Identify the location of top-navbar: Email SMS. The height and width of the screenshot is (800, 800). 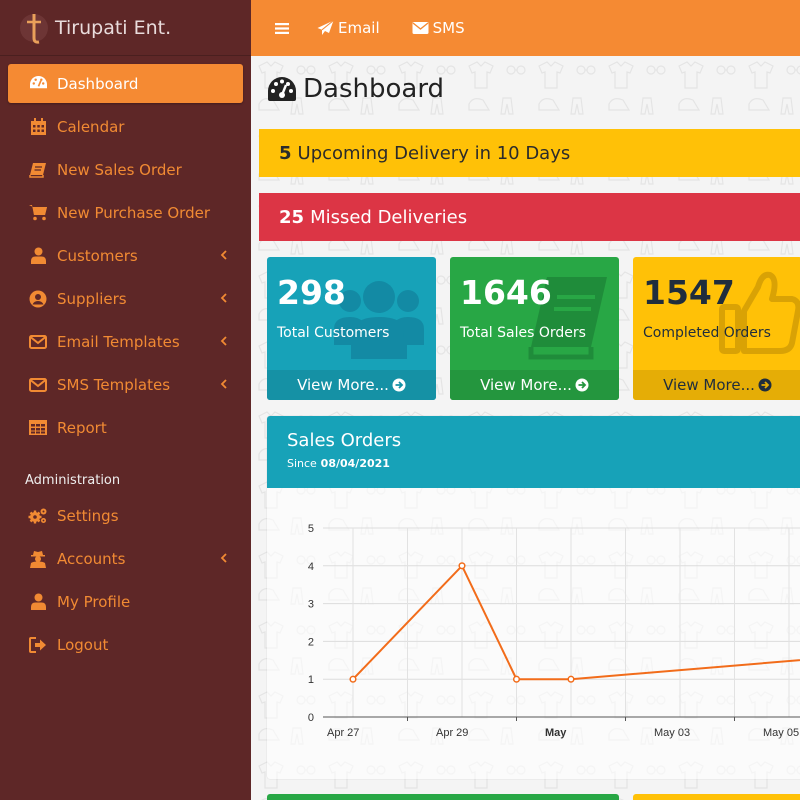
(525, 28).